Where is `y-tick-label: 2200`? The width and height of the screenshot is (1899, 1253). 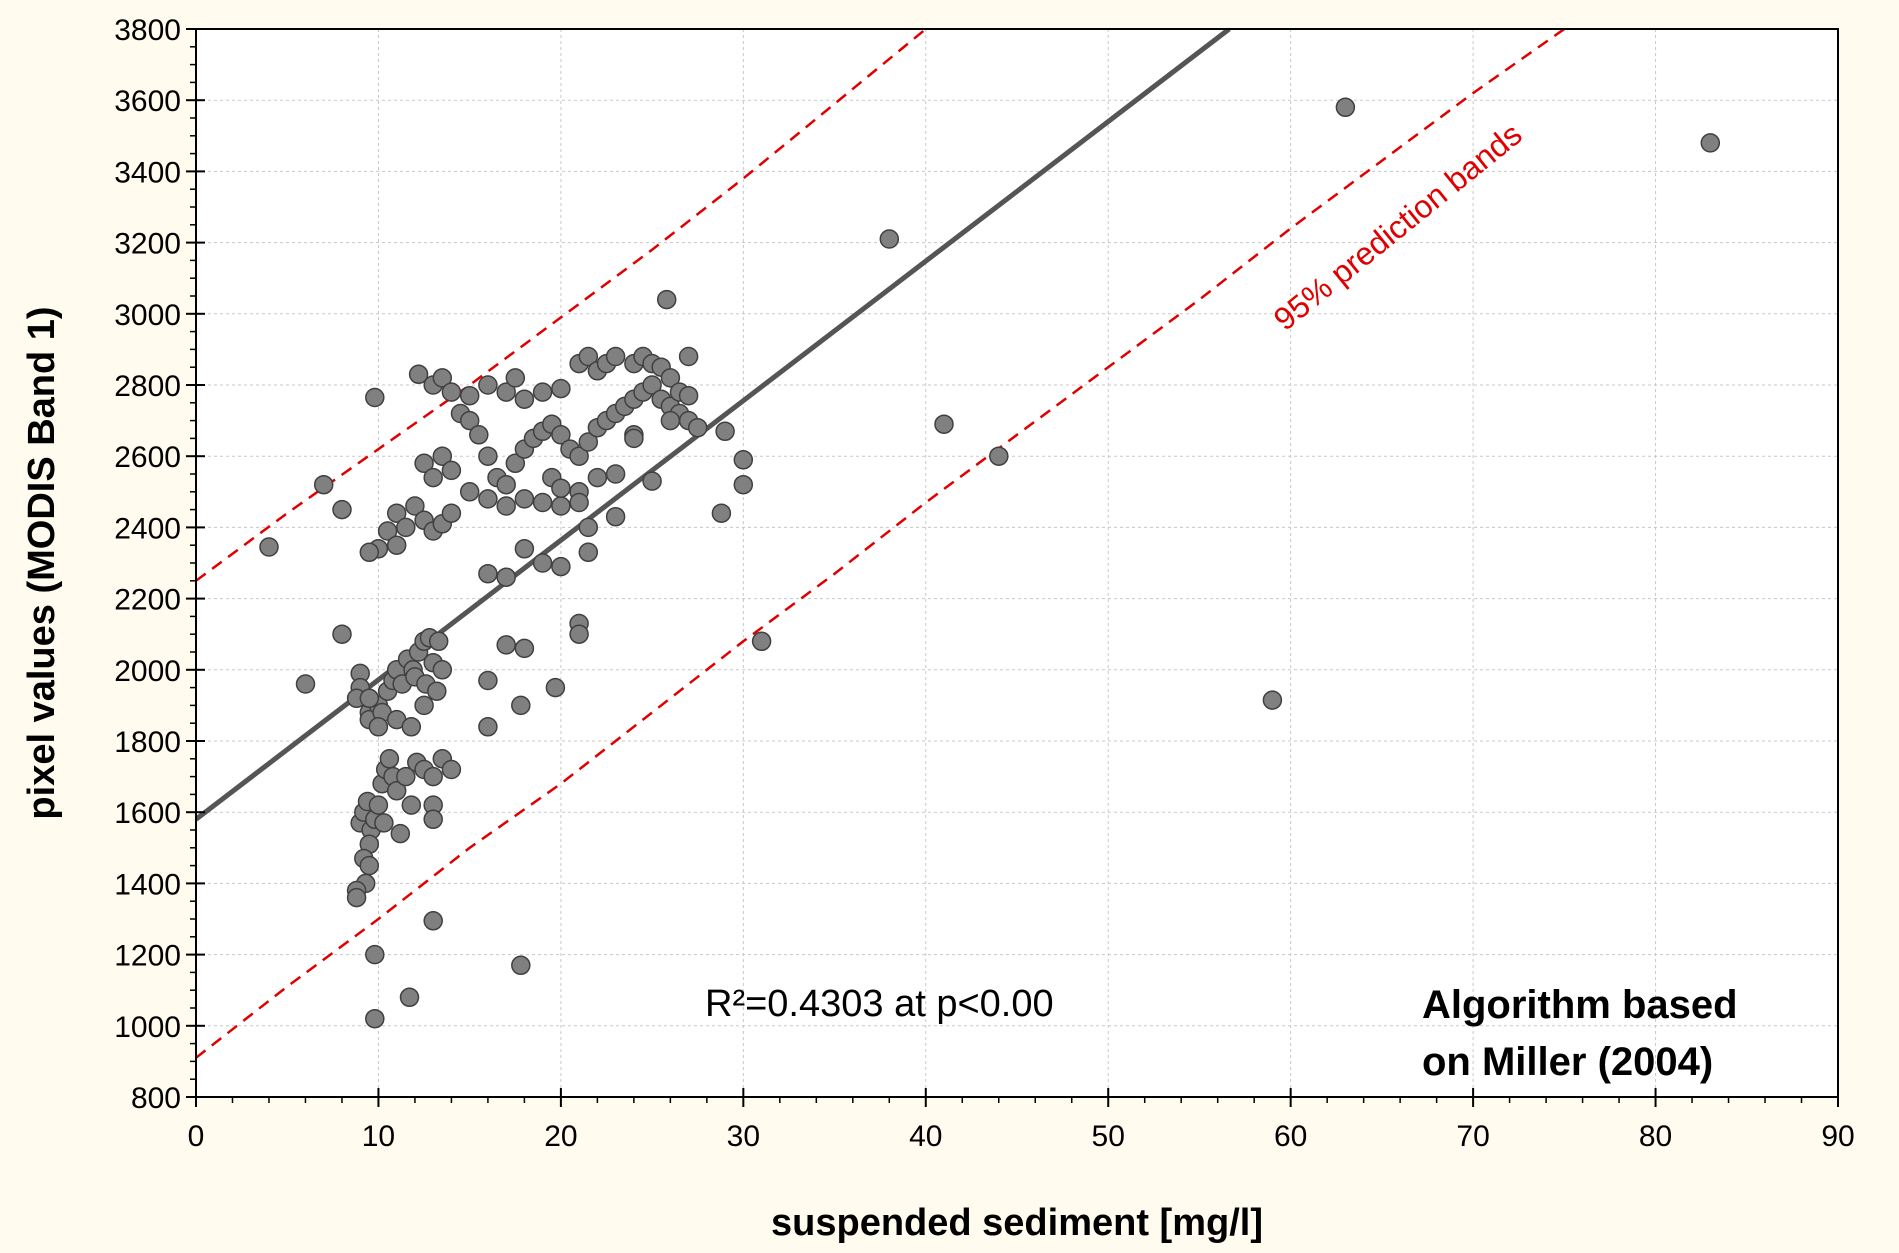 y-tick-label: 2200 is located at coordinates (147, 600).